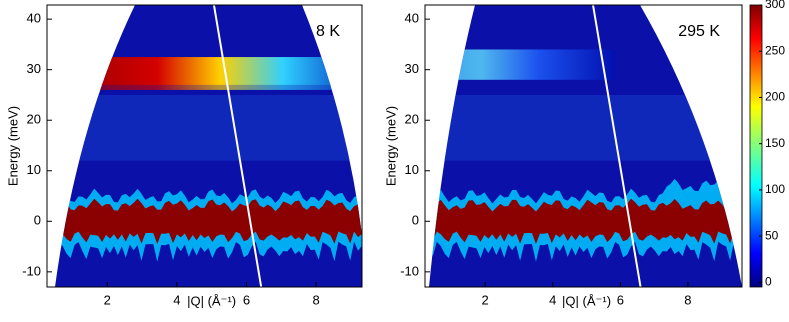 This screenshot has height=322, width=789. Describe the element at coordinates (768, 282) in the screenshot. I see `colorbar-tick-label: 0` at that location.